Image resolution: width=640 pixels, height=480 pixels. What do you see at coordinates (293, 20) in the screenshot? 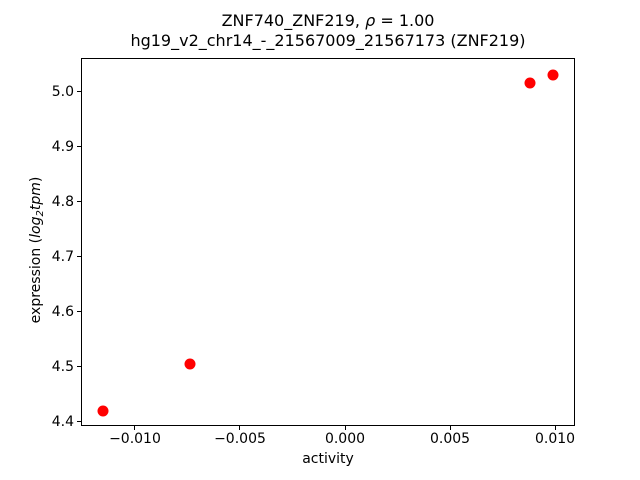
I see `title-prefix: ZNF740_ZNF219,` at bounding box center [293, 20].